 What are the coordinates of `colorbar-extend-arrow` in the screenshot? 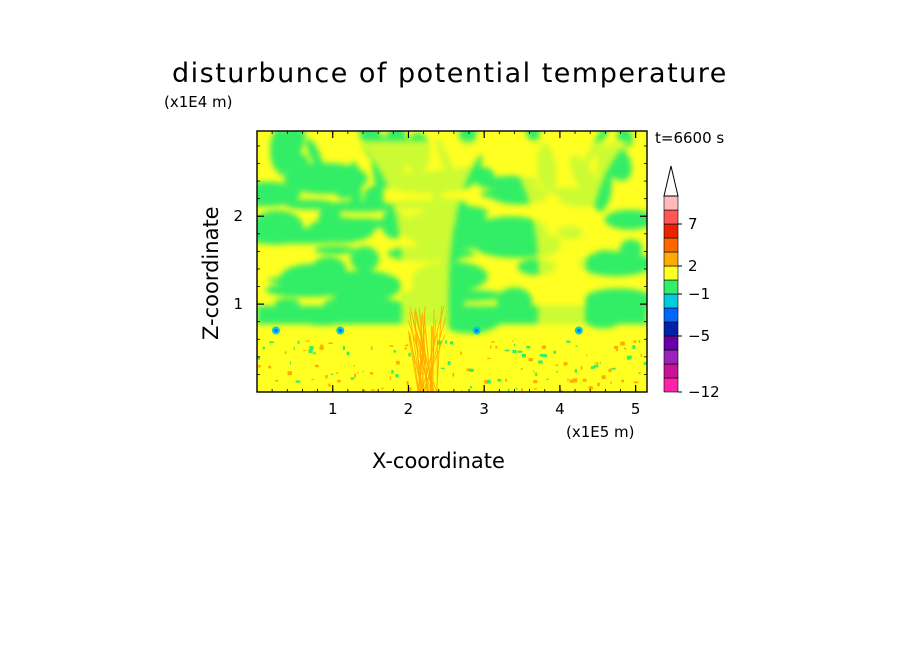 It's located at (671, 181).